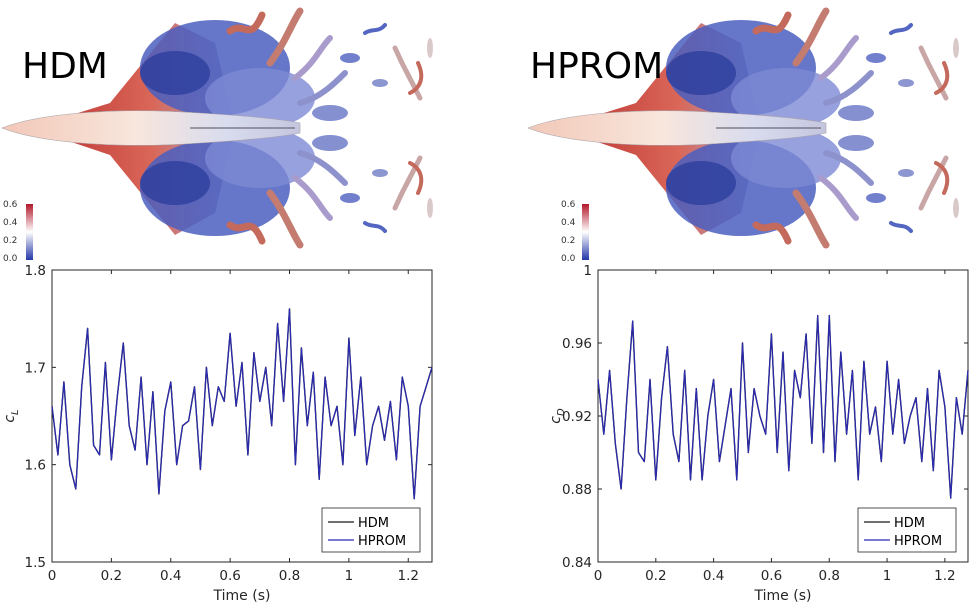  I want to click on colorbar-left-tick: 0.2, so click(10, 241).